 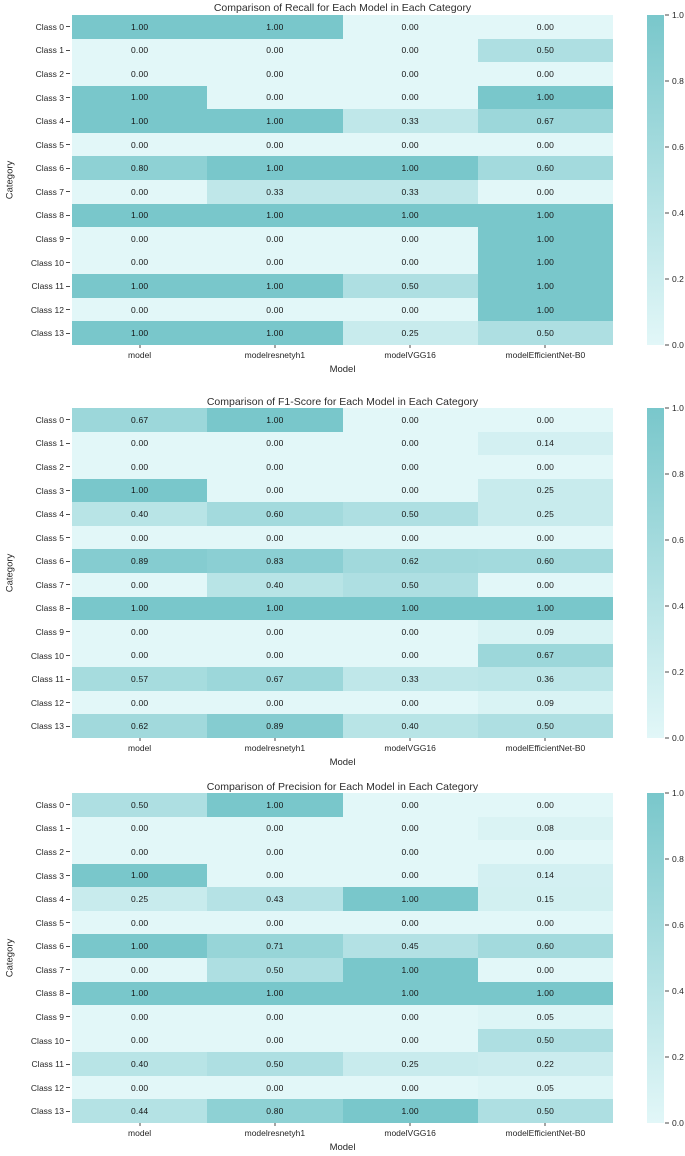 I want to click on heatmap-cell-class-7-col3: 0.00, so click(x=545, y=191).